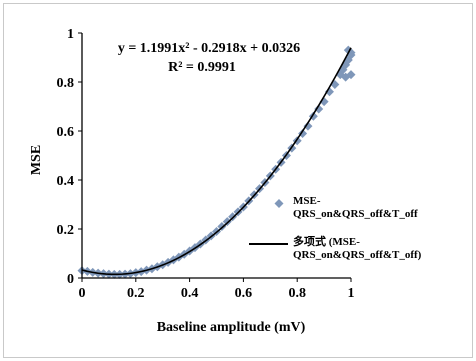 The width and height of the screenshot is (476, 361). Describe the element at coordinates (297, 293) in the screenshot. I see `x-tick-label: 0.8` at that location.